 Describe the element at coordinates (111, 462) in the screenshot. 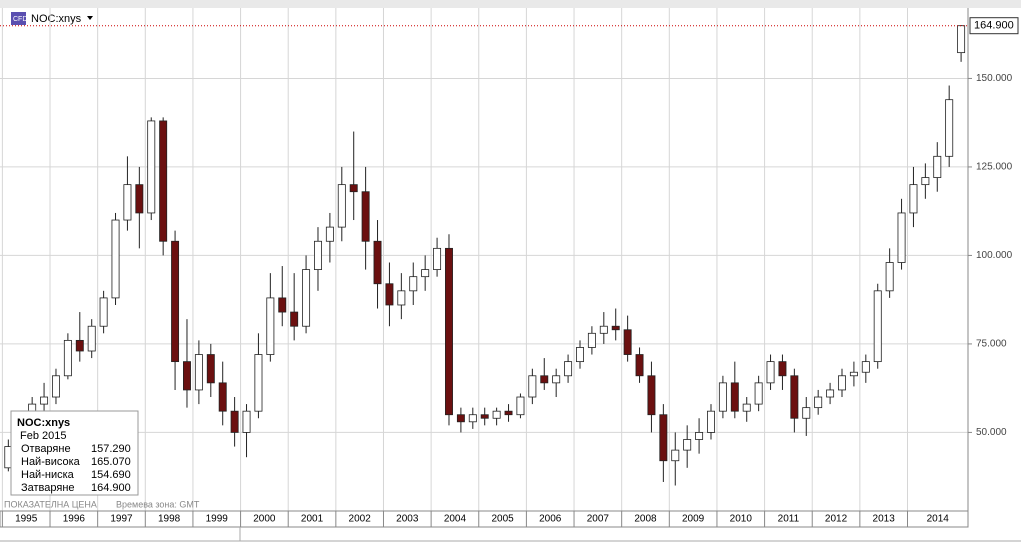

I see `info-value: 165.070` at that location.